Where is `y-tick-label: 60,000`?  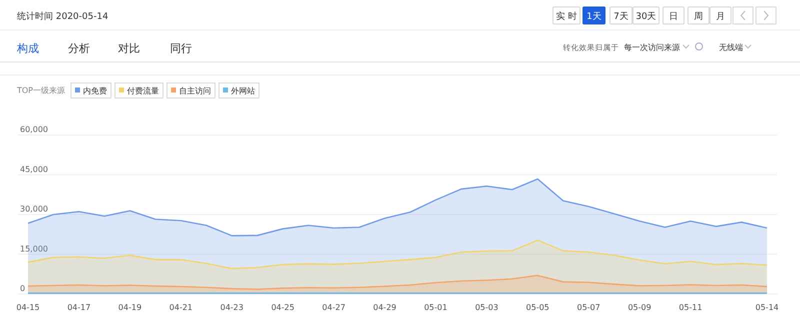 y-tick-label: 60,000 is located at coordinates (34, 129).